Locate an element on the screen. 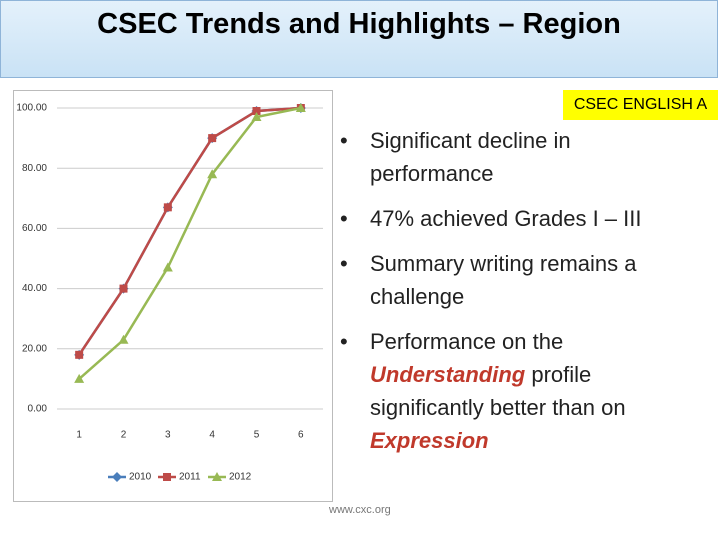  subject-badge: CSEC ENGLISH A is located at coordinates (640, 105).